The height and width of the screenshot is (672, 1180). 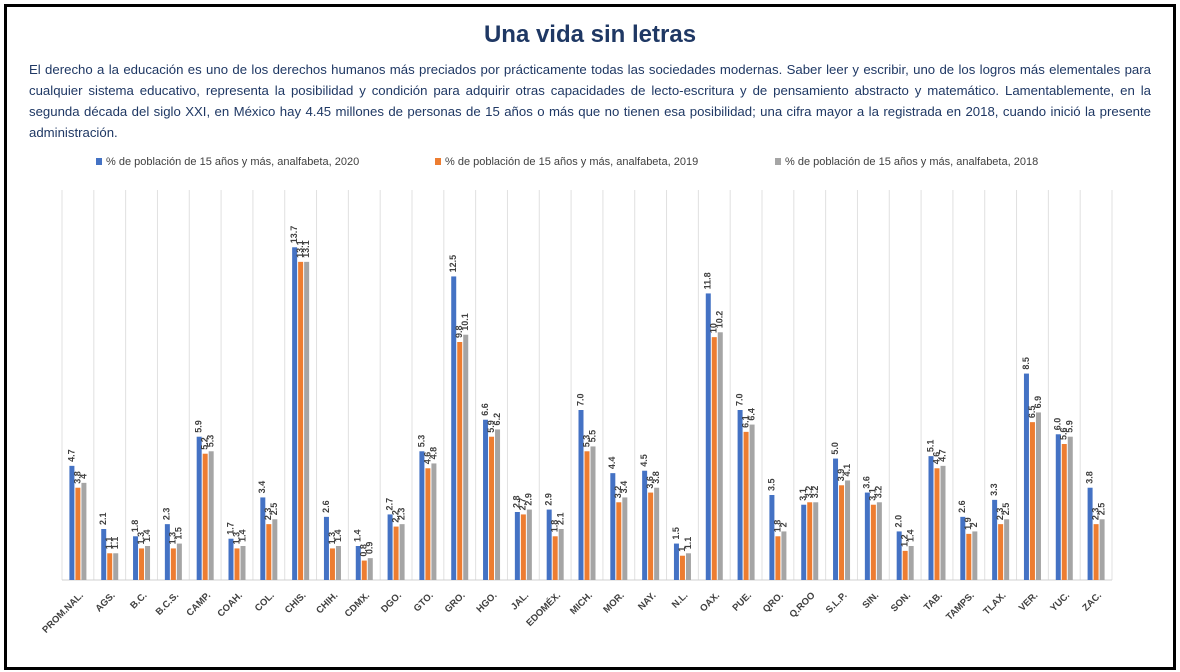 I want to click on data-label: 1.5, so click(x=179, y=533).